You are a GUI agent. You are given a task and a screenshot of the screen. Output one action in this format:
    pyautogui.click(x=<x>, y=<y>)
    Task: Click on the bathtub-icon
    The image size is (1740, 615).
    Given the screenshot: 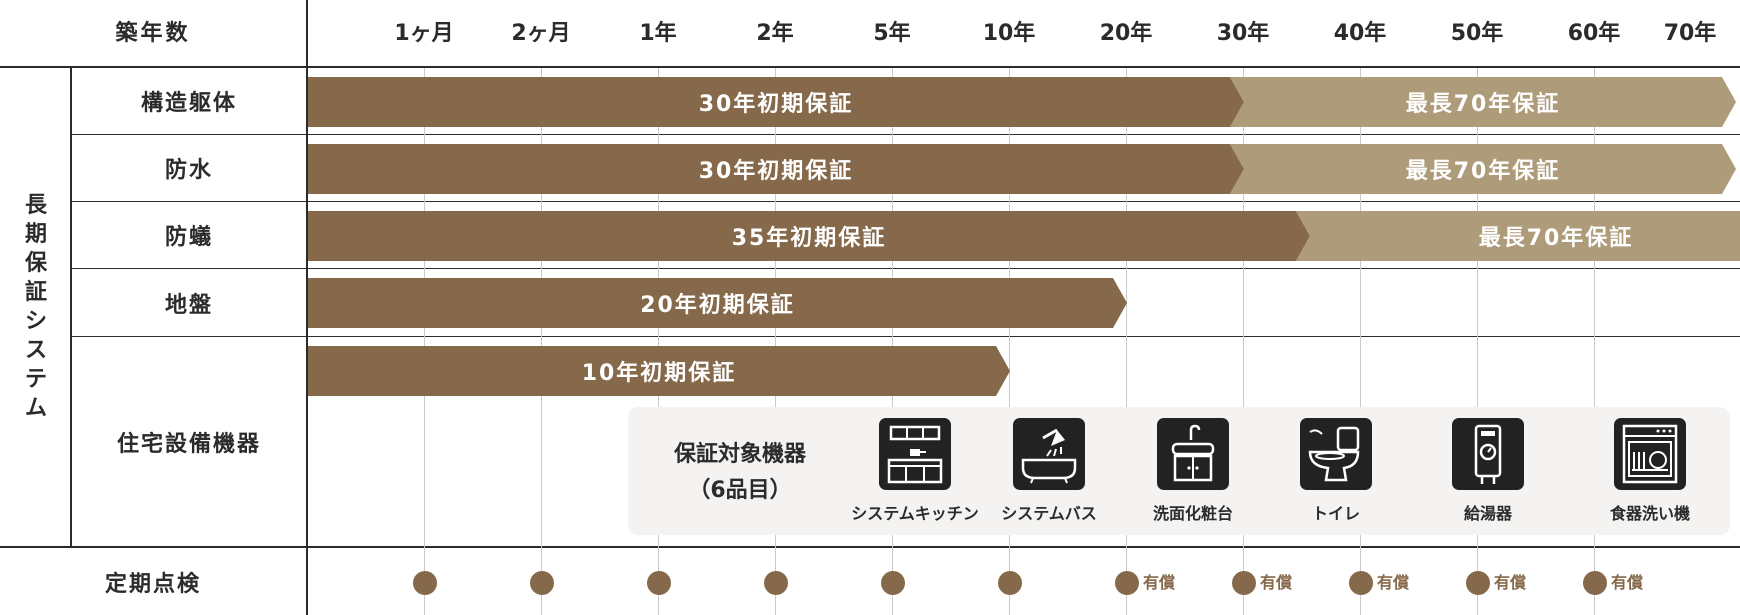 What is the action you would take?
    pyautogui.click(x=1049, y=454)
    